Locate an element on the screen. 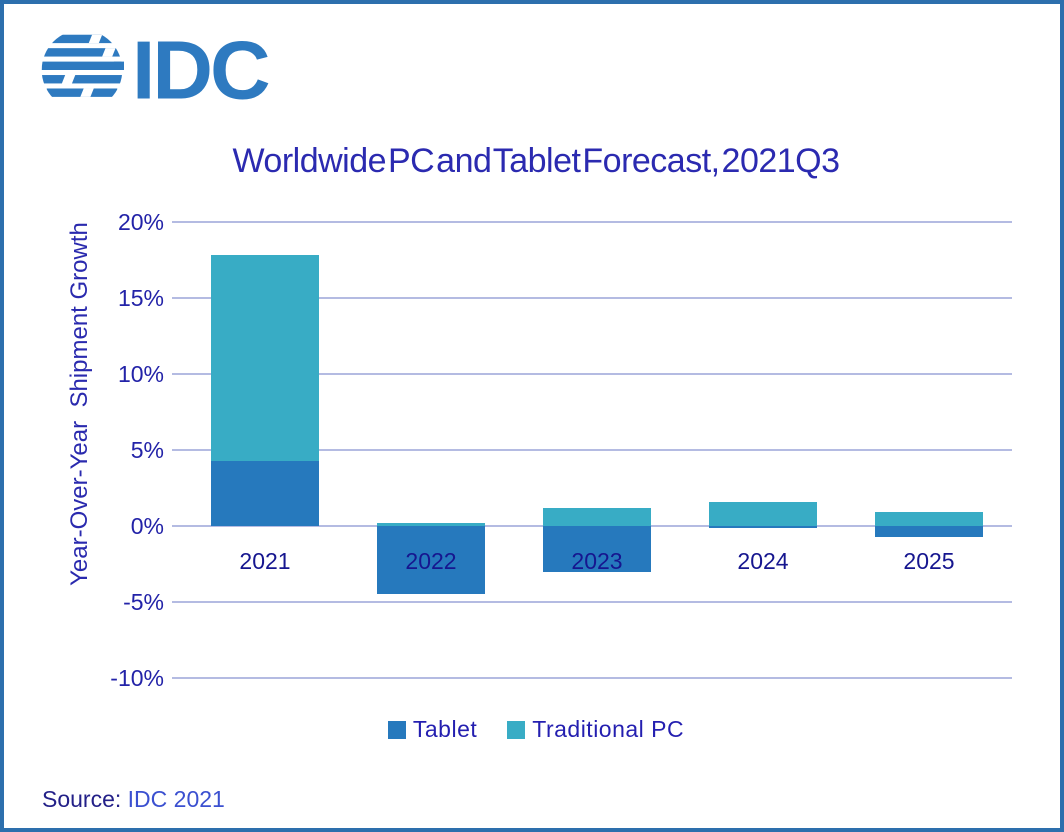 The height and width of the screenshot is (832, 1064). bar-segment-traditional-pc-2025 is located at coordinates (929, 519).